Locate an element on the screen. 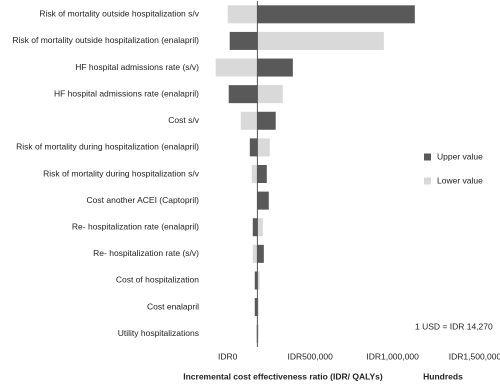 The height and width of the screenshot is (390, 500). annotation: 1 USD = IDR 14,270 is located at coordinates (454, 326).